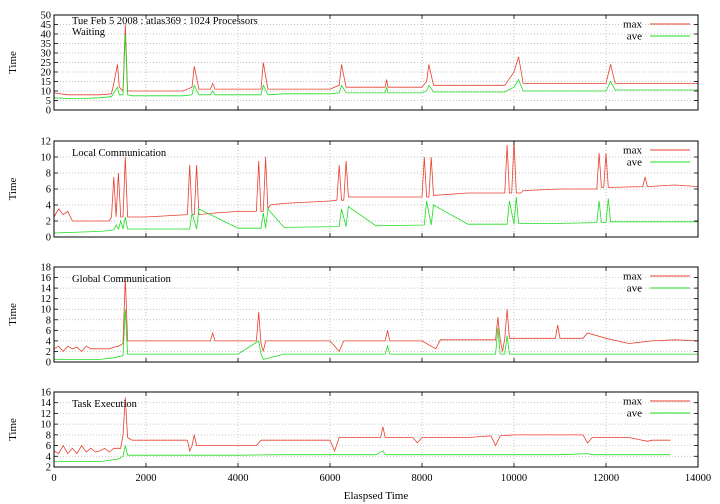  I want to click on x-axis-label: Elaspsed Time, so click(376, 496).